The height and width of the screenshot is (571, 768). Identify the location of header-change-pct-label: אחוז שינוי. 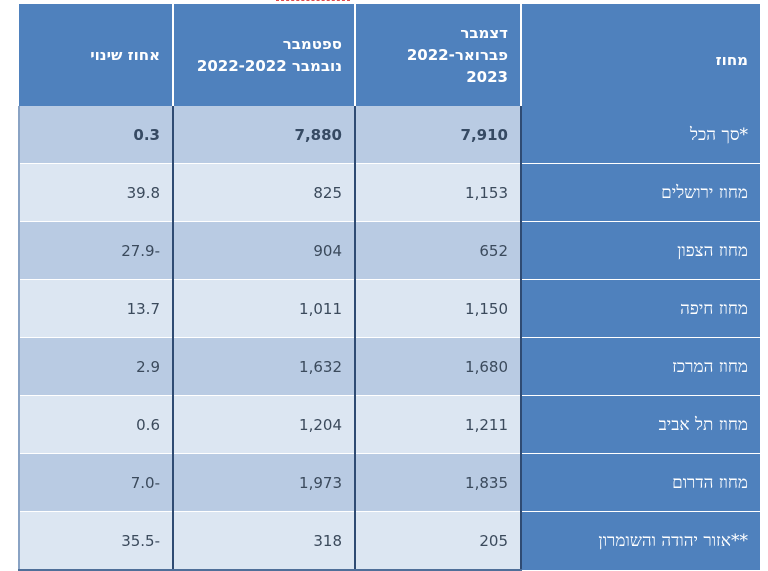
(125, 55).